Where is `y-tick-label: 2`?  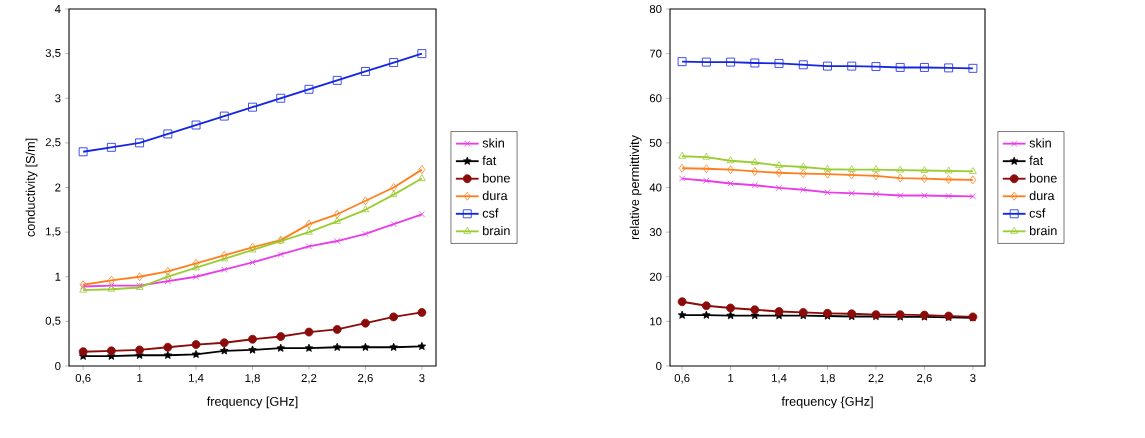
y-tick-label: 2 is located at coordinates (58, 187).